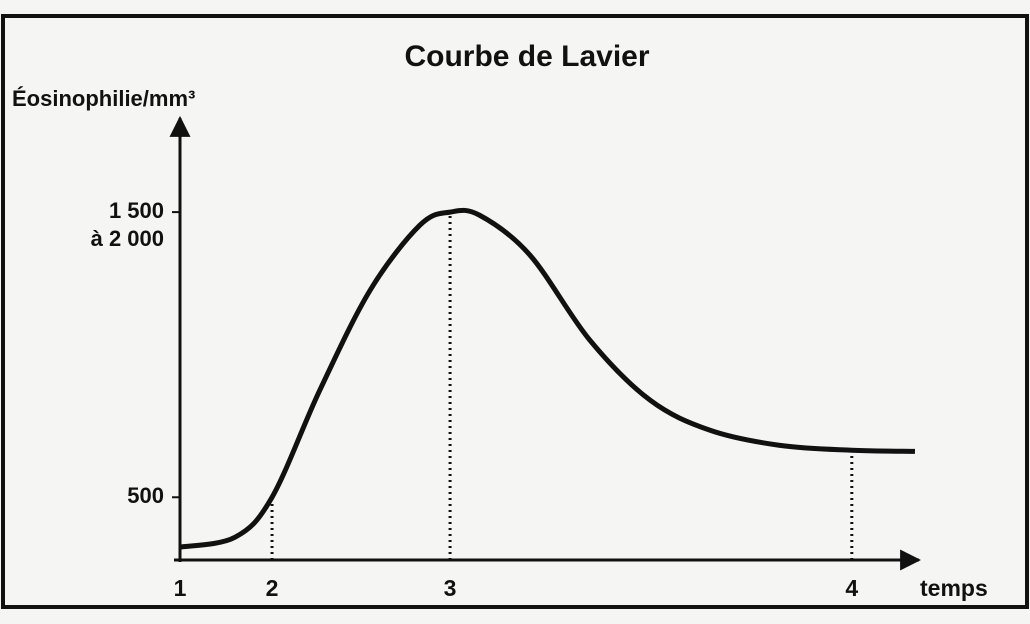  I want to click on x-tick-label: 4, so click(851, 588).